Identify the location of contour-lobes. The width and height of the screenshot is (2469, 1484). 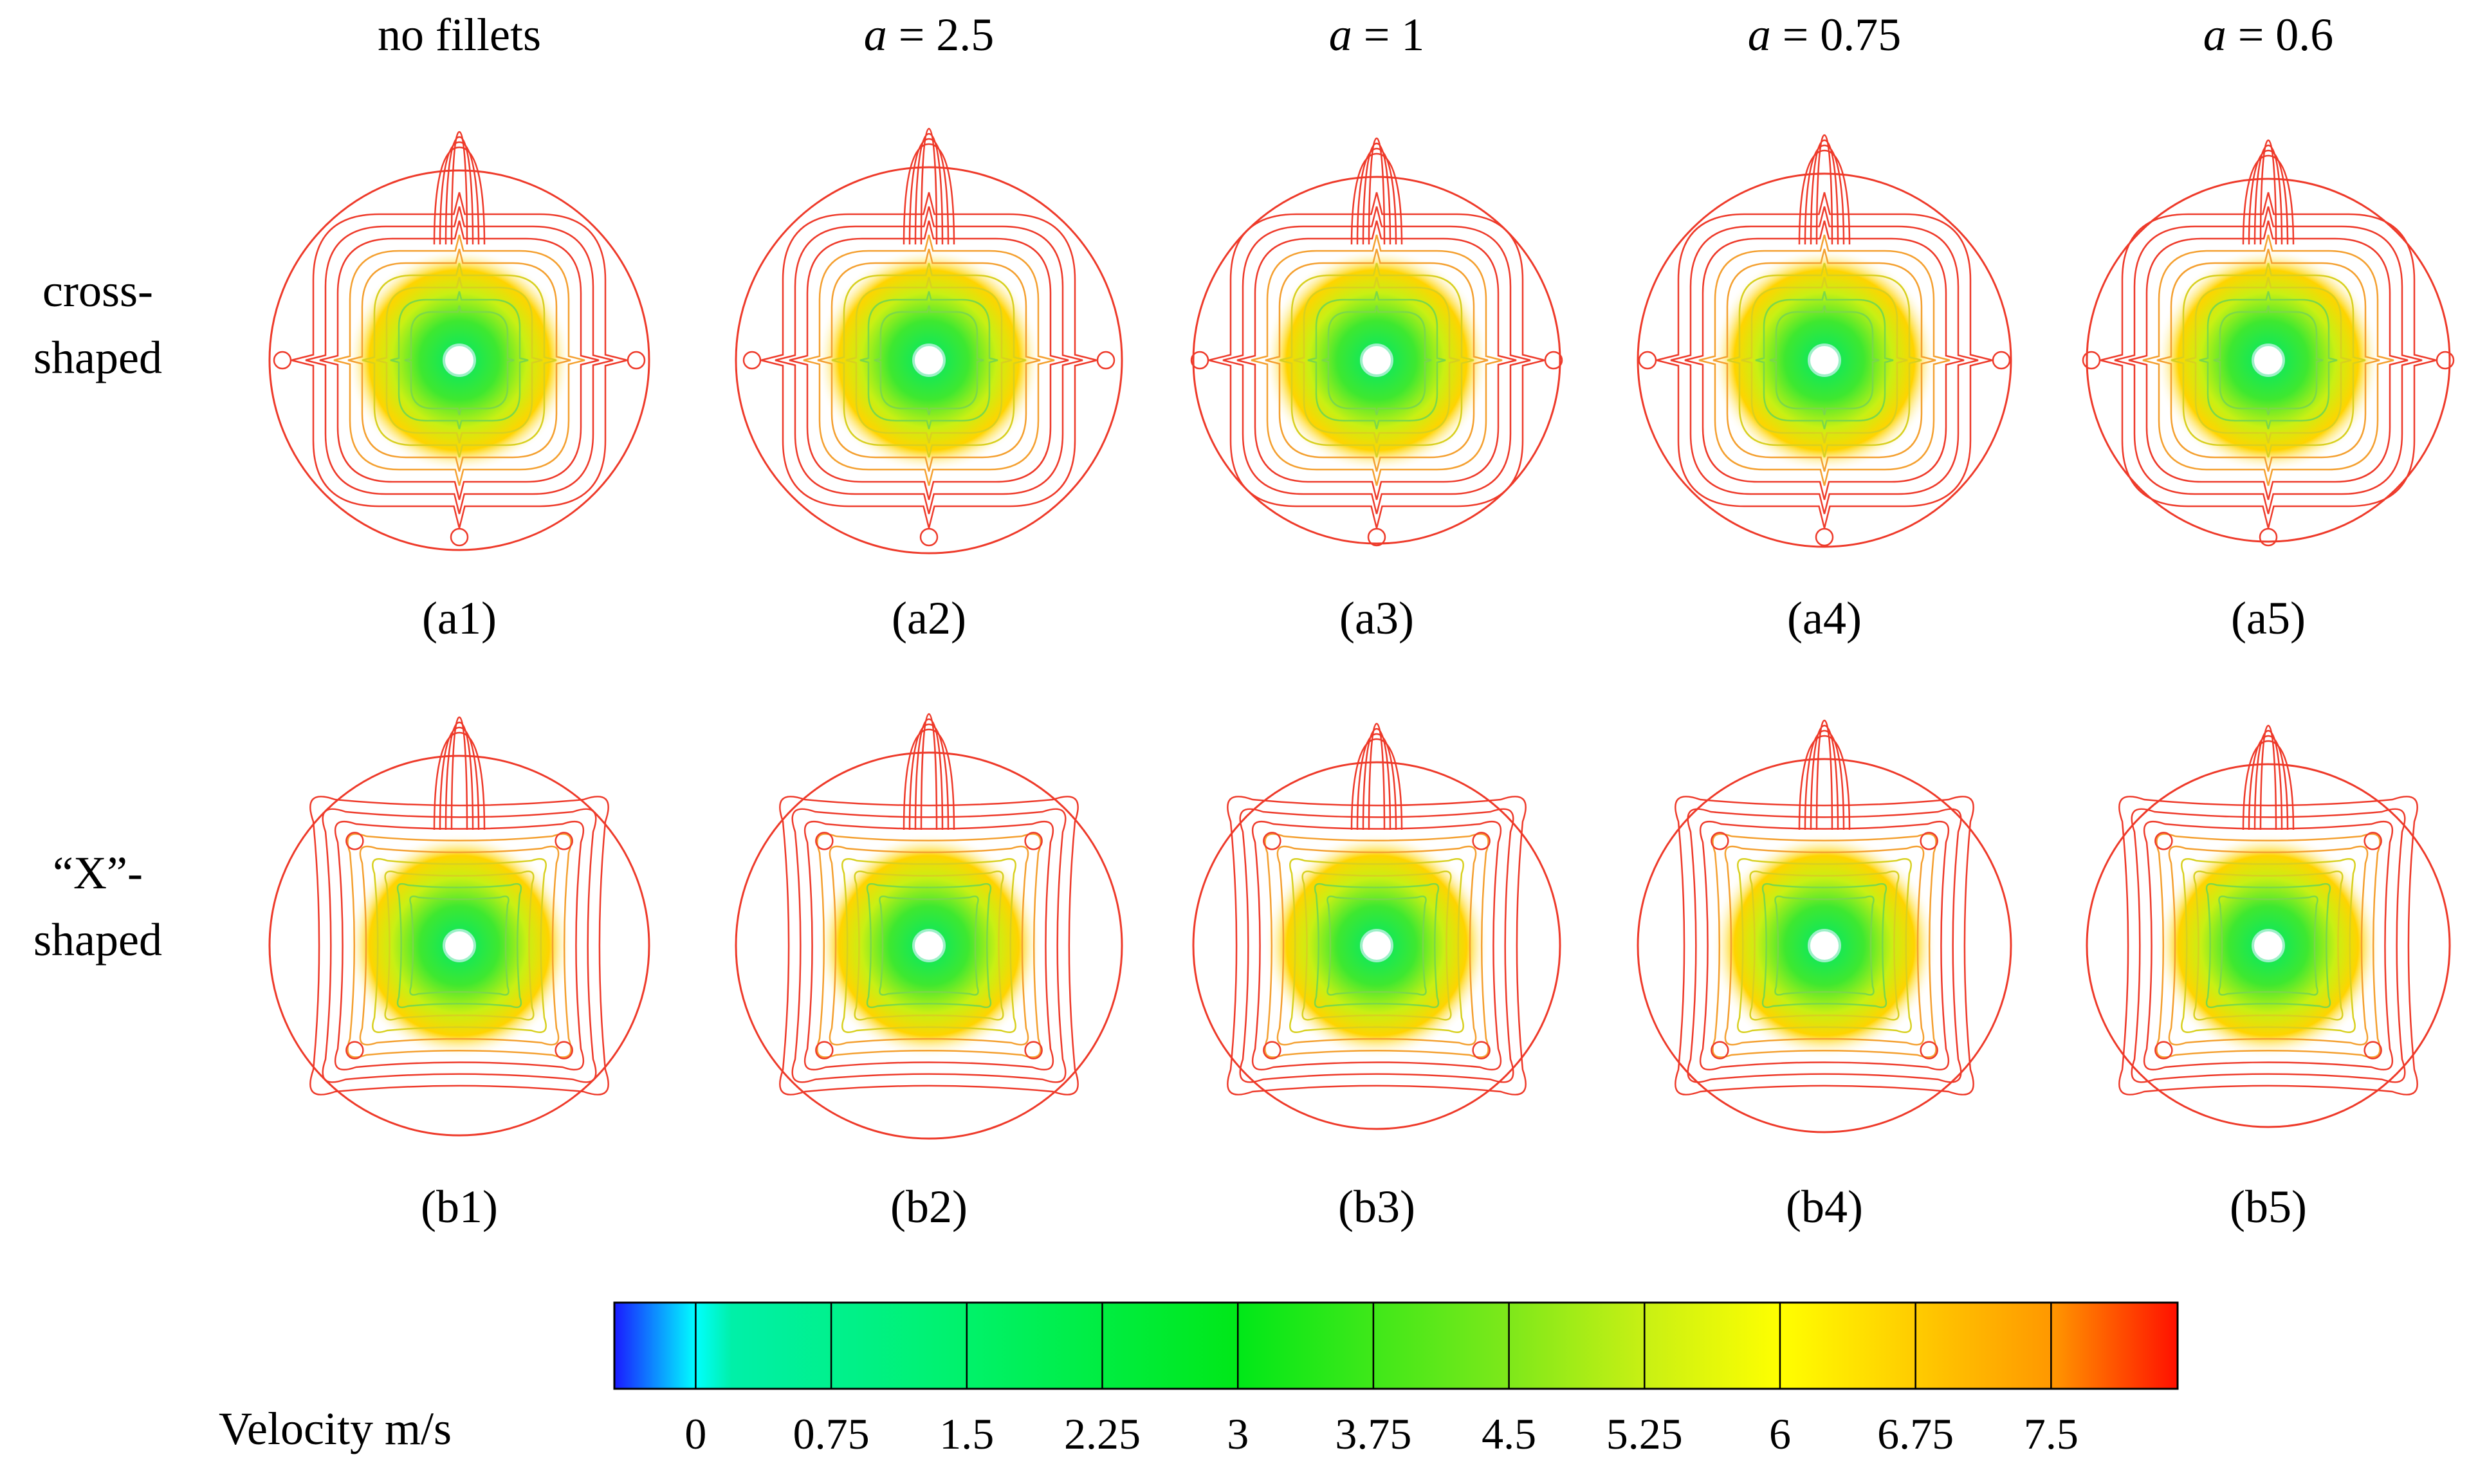
(459, 946).